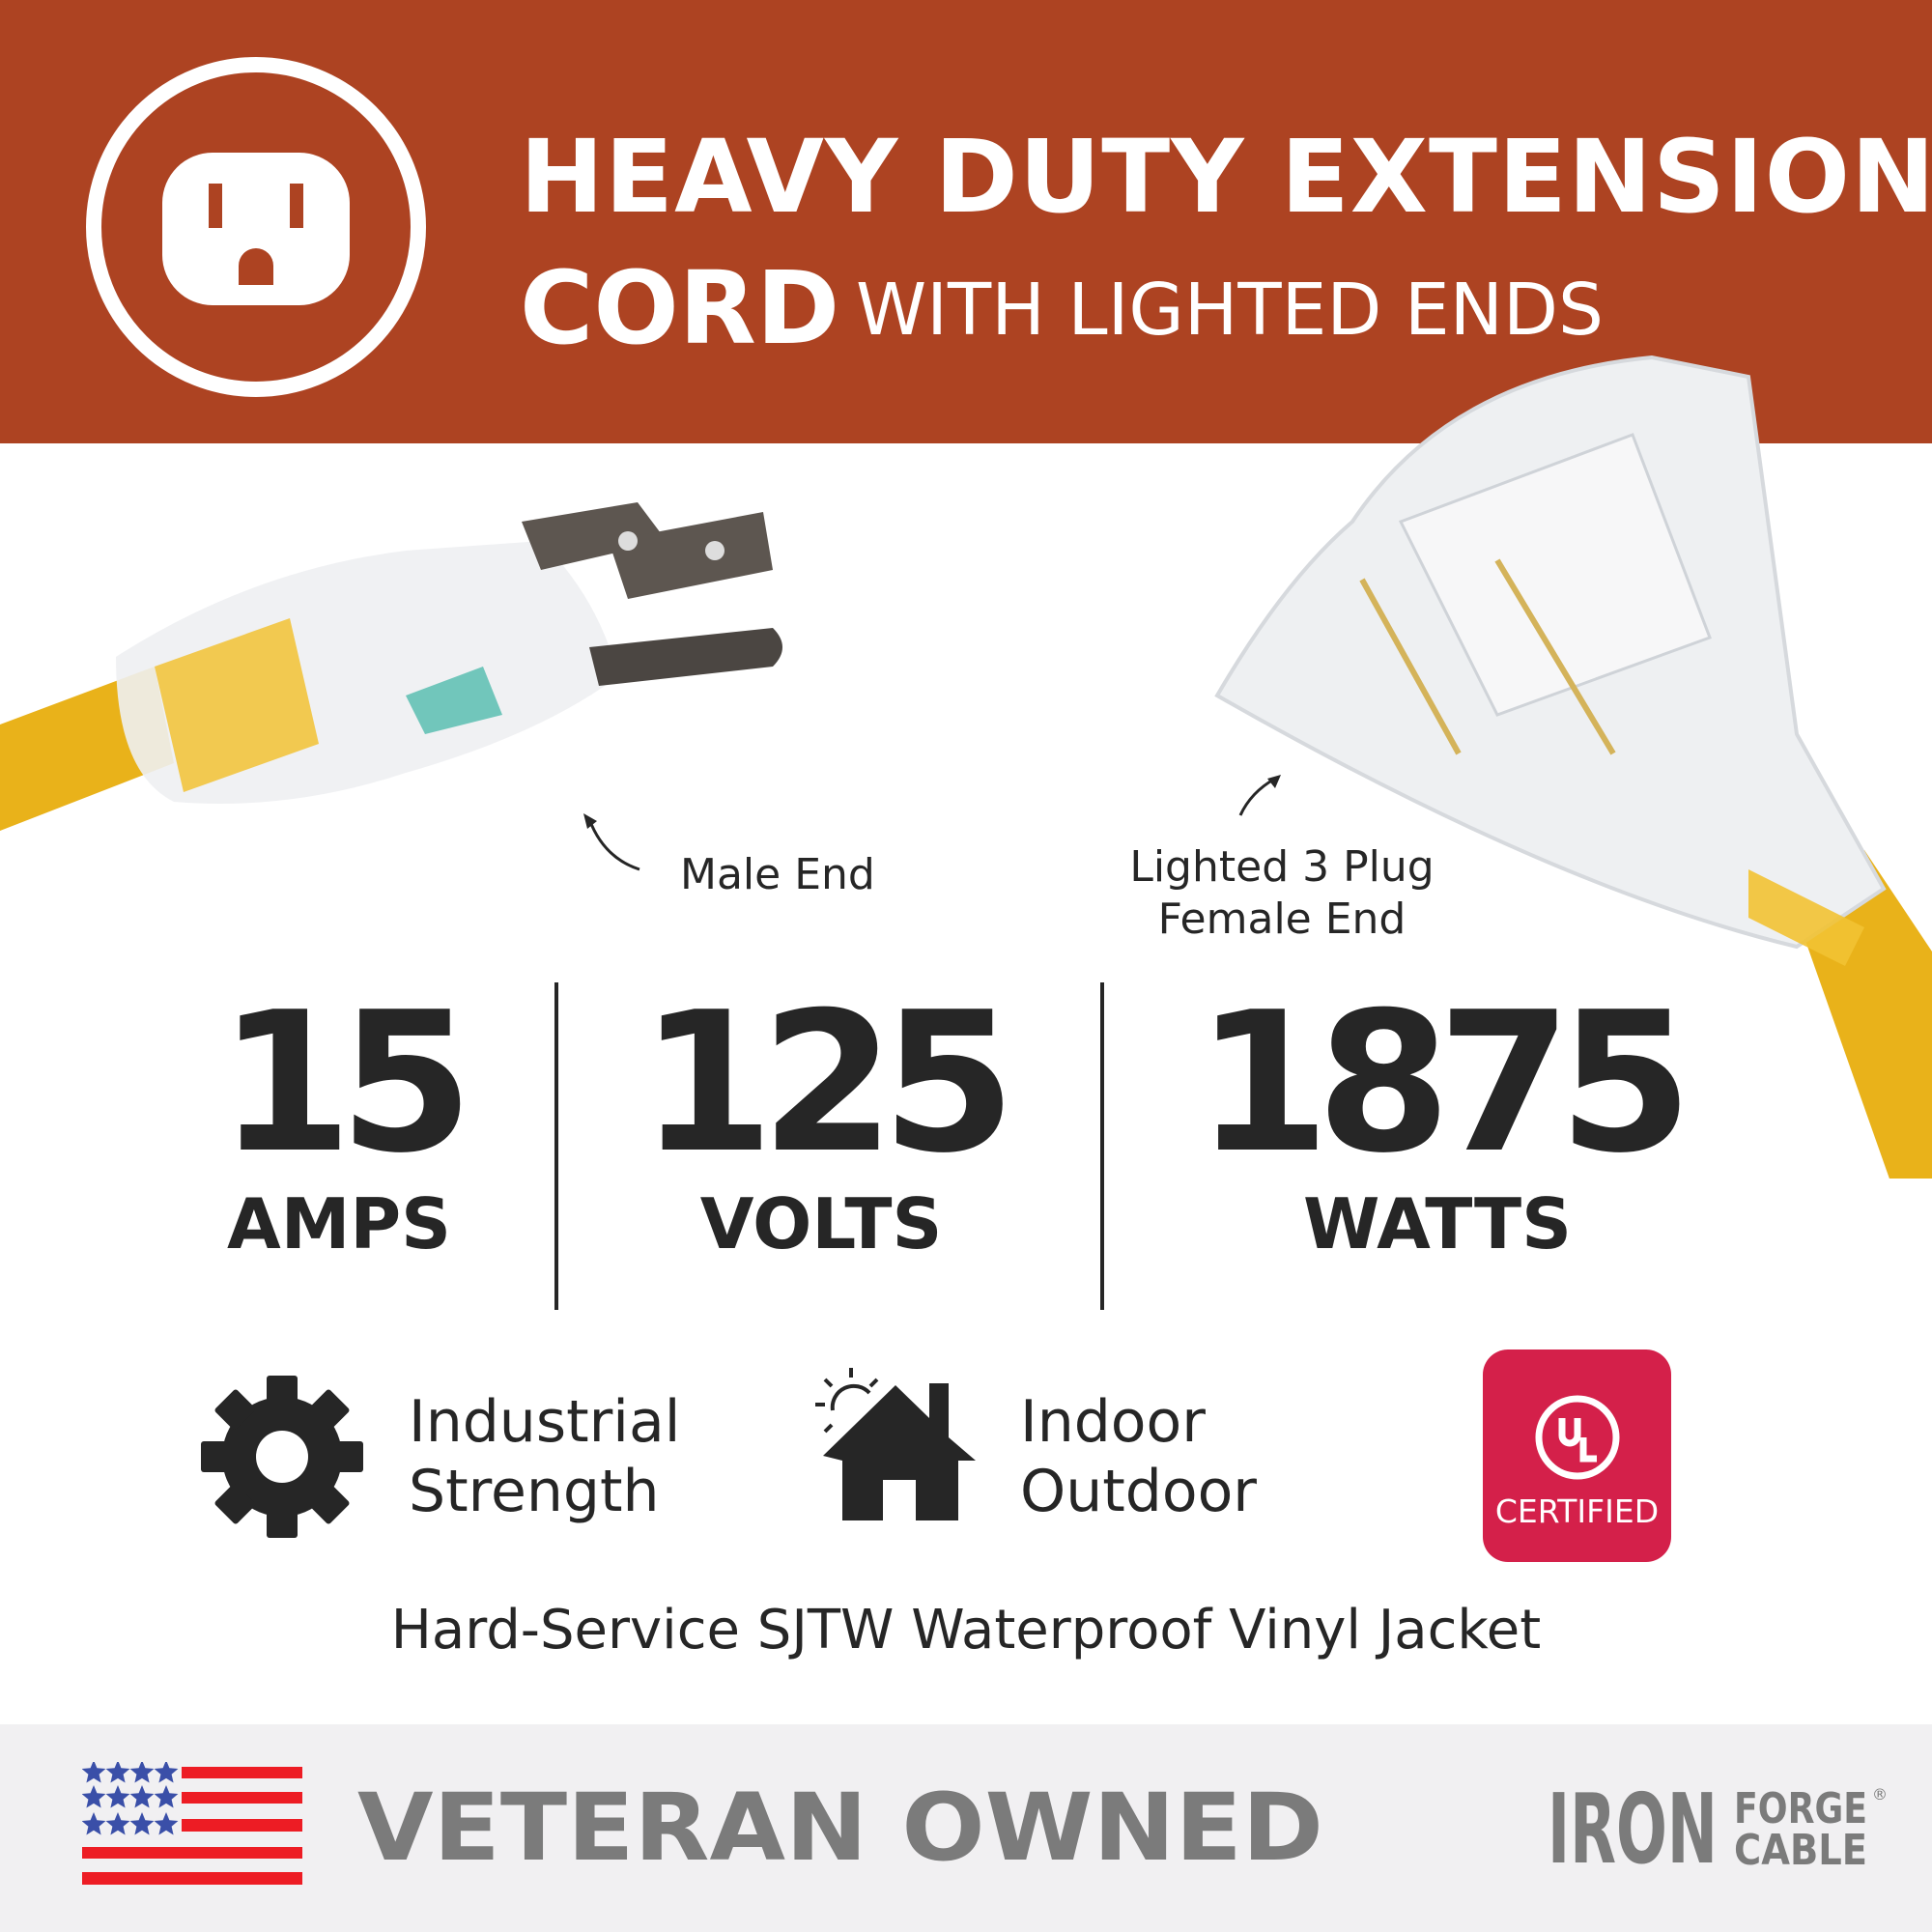 Image resolution: width=1932 pixels, height=1932 pixels. I want to click on certified-label: CERTIFIED, so click(1577, 1511).